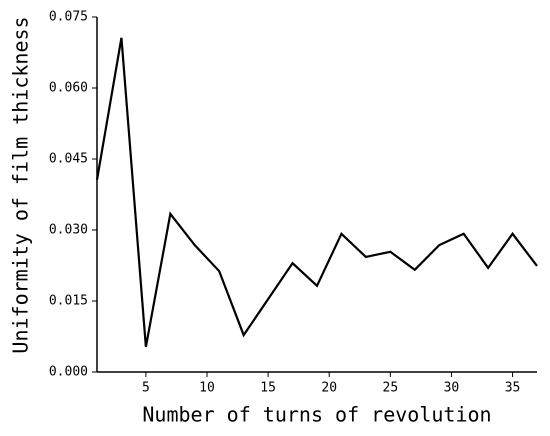  I want to click on x-tick-label: 5, so click(146, 388).